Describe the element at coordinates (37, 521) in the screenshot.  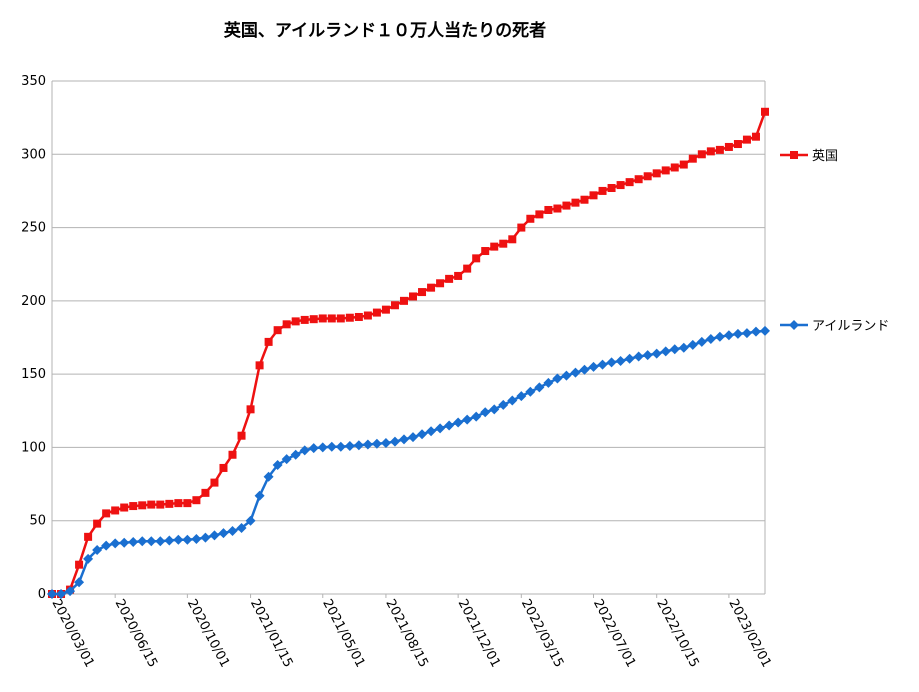
I see `y-tick-label: 50` at that location.